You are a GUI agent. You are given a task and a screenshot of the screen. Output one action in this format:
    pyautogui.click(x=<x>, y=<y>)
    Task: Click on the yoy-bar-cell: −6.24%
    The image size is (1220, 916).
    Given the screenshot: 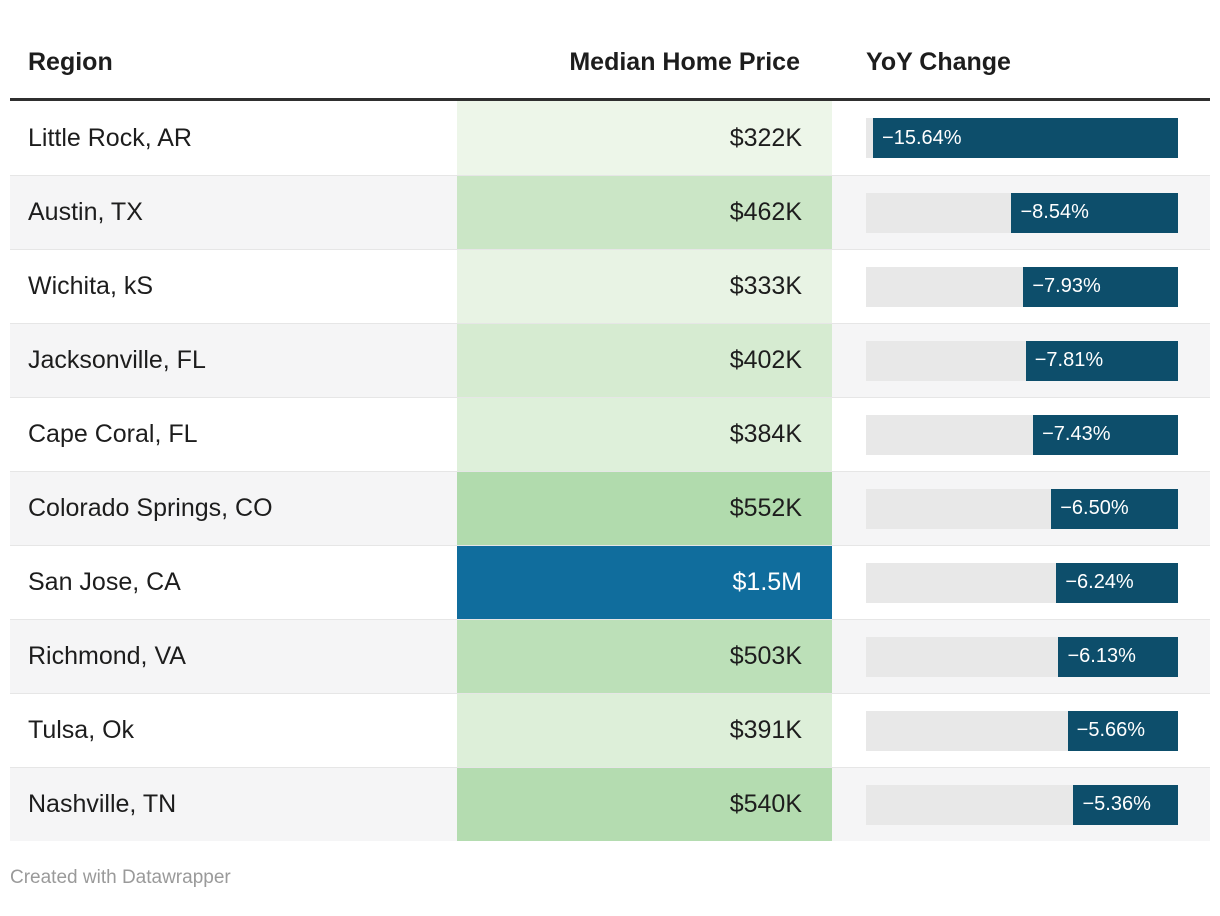 What is the action you would take?
    pyautogui.click(x=1021, y=582)
    